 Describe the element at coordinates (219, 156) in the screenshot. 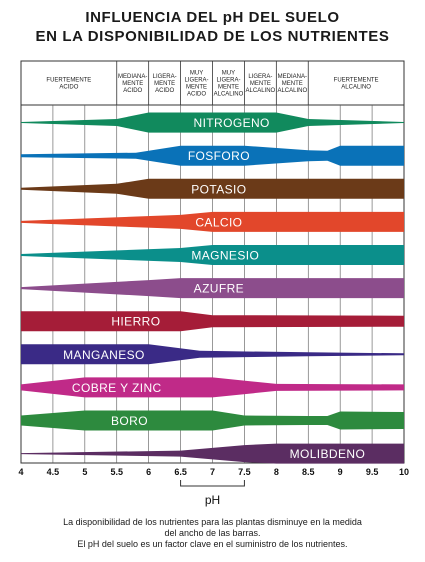

I see `nutrient-label: FOSFORO` at that location.